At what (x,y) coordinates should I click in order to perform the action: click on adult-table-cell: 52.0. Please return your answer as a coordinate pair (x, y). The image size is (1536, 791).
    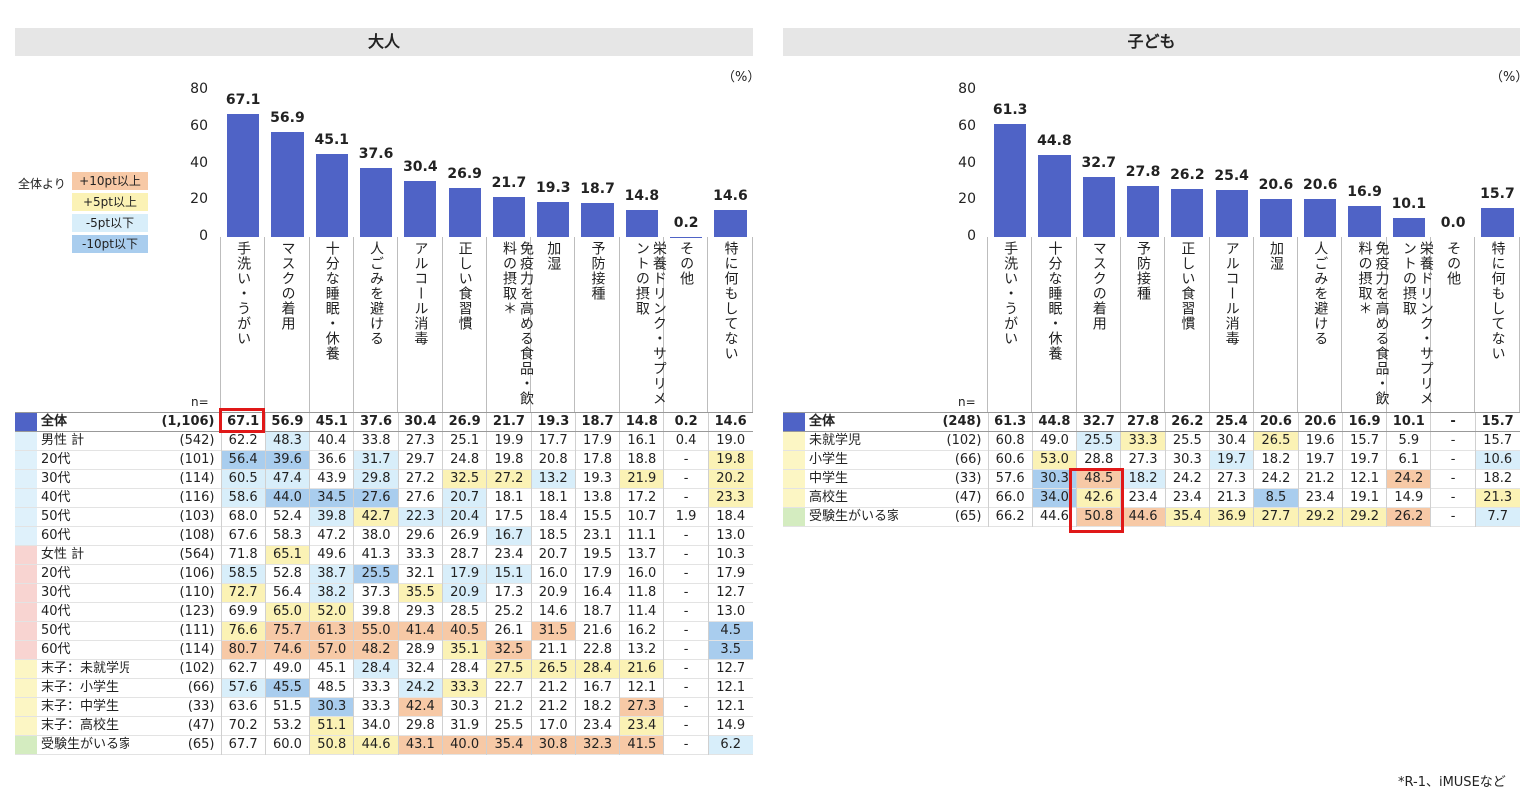
    Looking at the image, I should click on (331, 612).